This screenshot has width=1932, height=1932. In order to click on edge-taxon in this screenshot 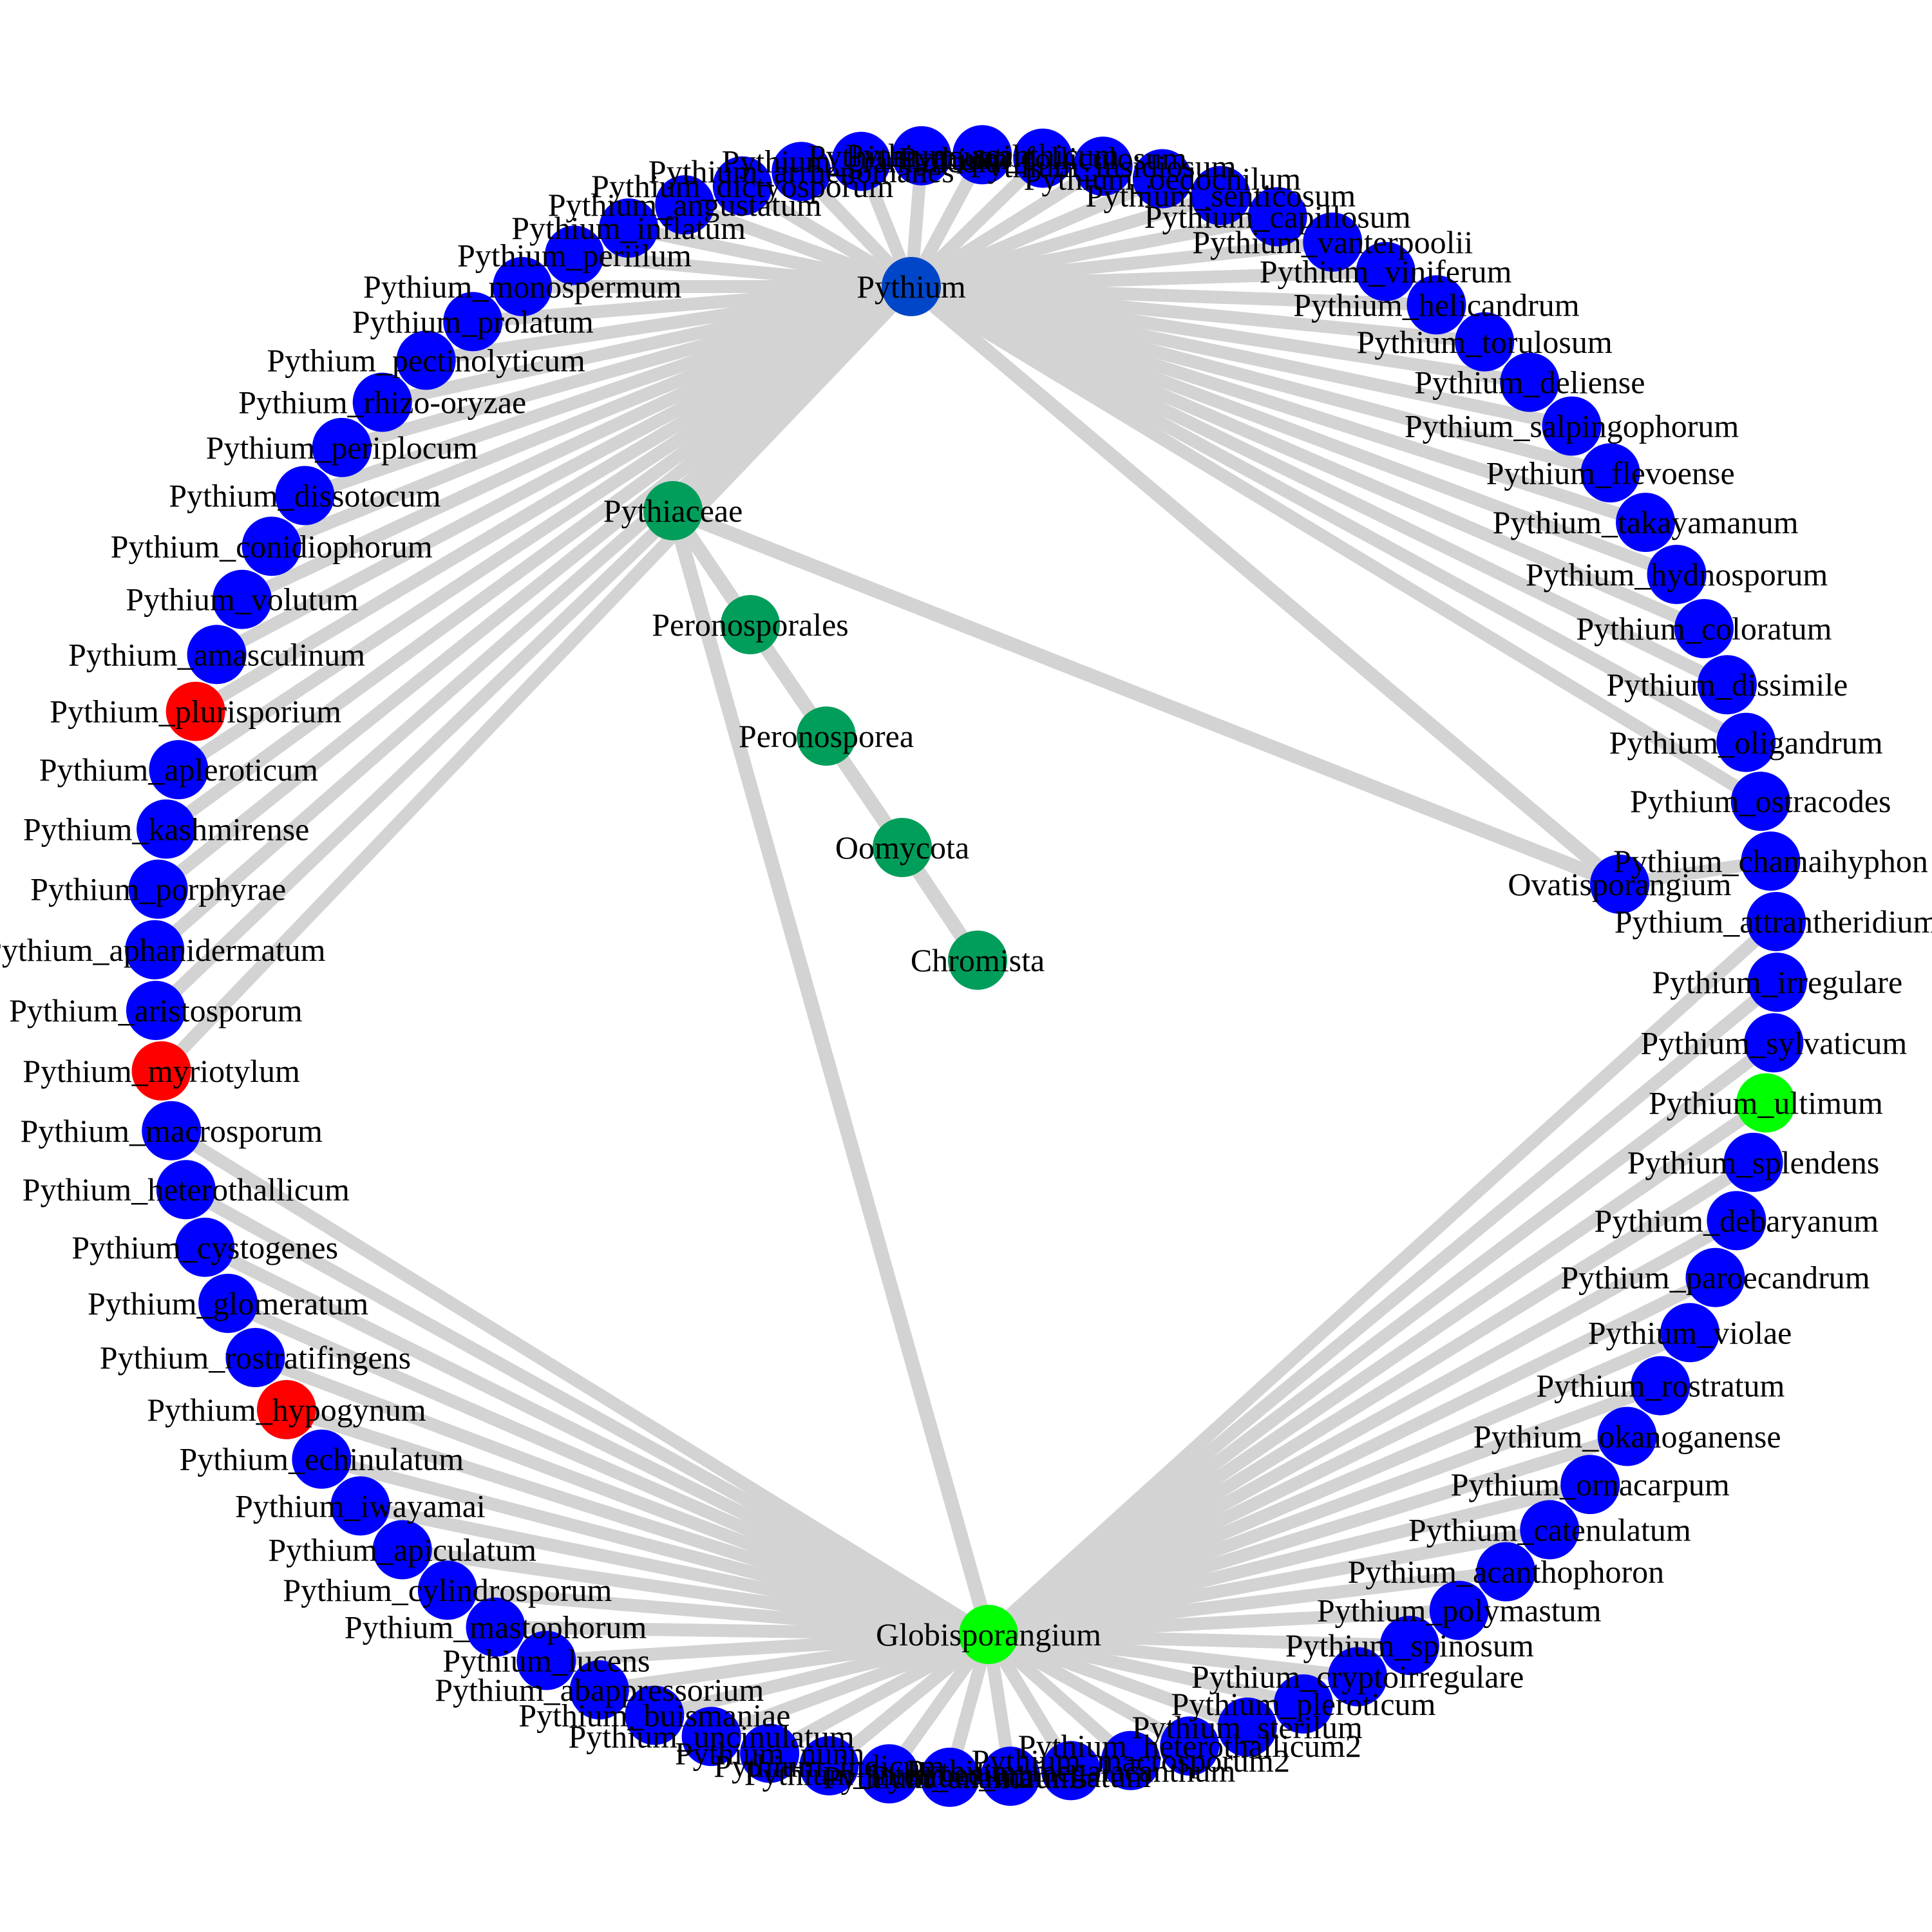, I will do `click(831, 1073)`.